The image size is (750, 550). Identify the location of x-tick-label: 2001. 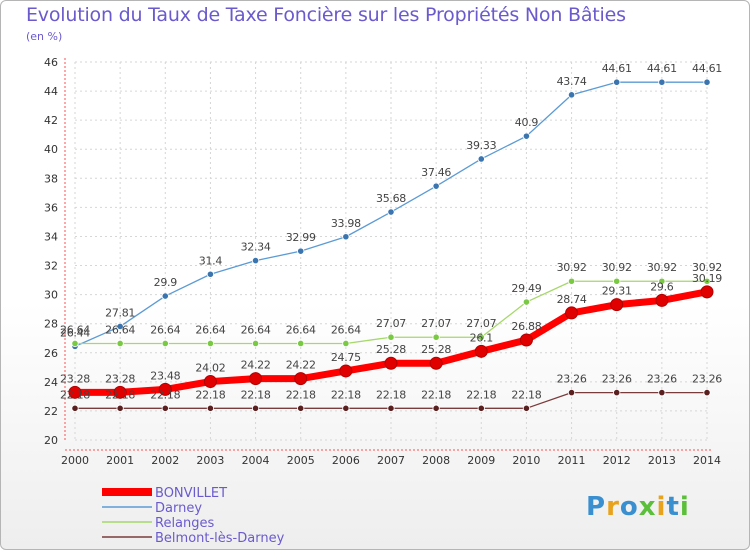
(120, 460).